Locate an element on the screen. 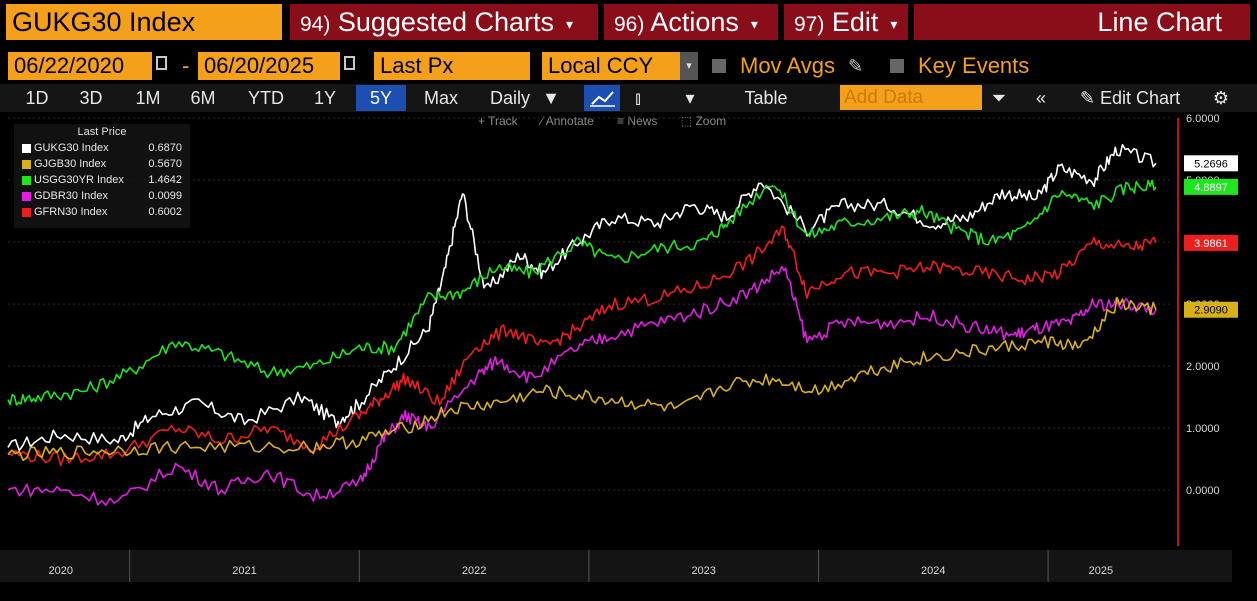 This screenshot has width=1257, height=601. chart-type-title: Line Chart is located at coordinates (1082, 22).